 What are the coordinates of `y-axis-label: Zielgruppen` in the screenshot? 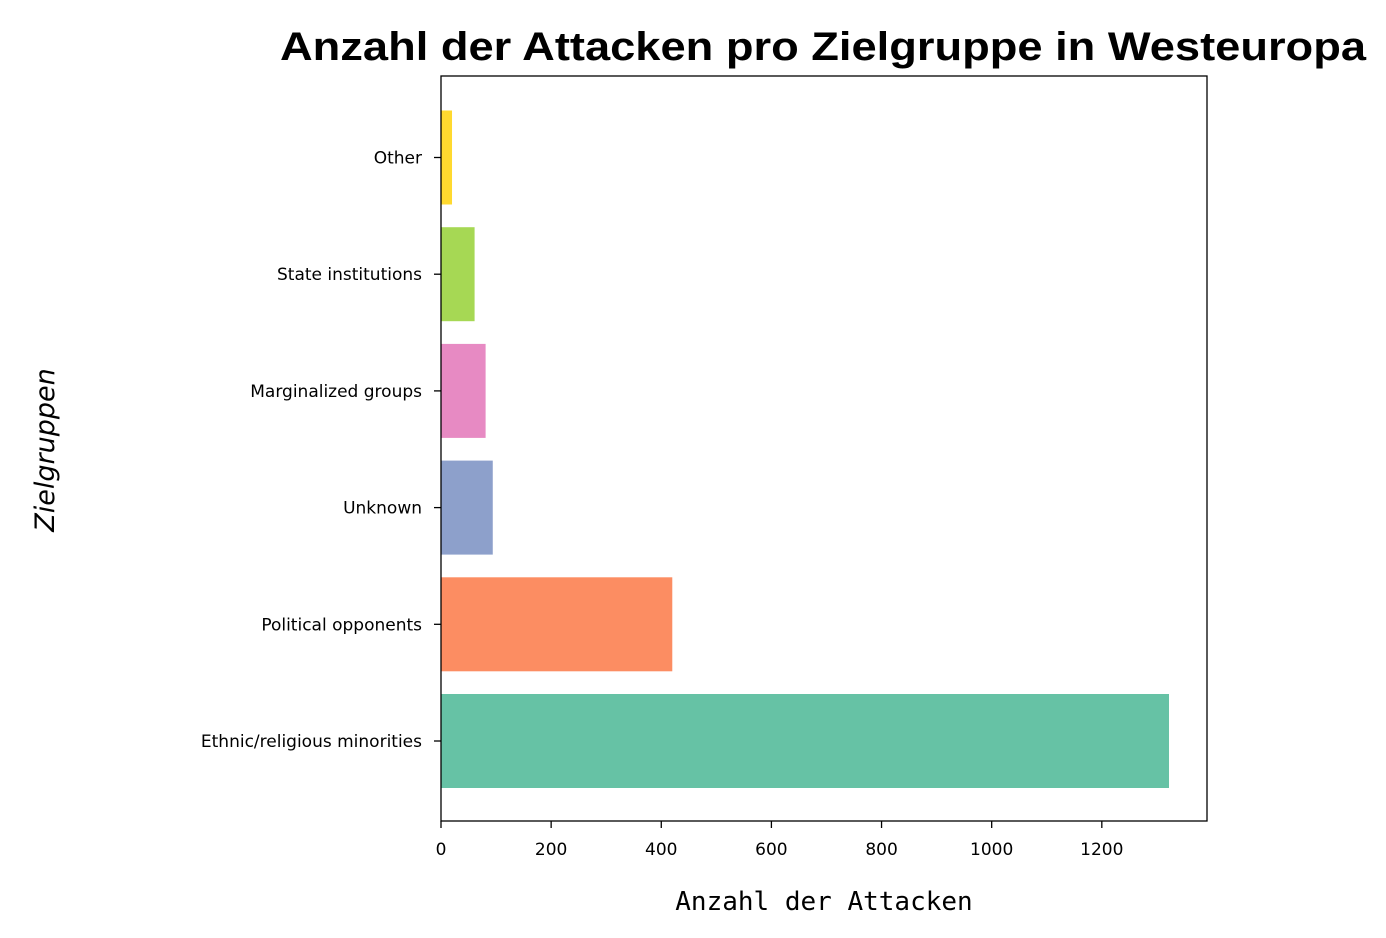 It's located at (45, 450).